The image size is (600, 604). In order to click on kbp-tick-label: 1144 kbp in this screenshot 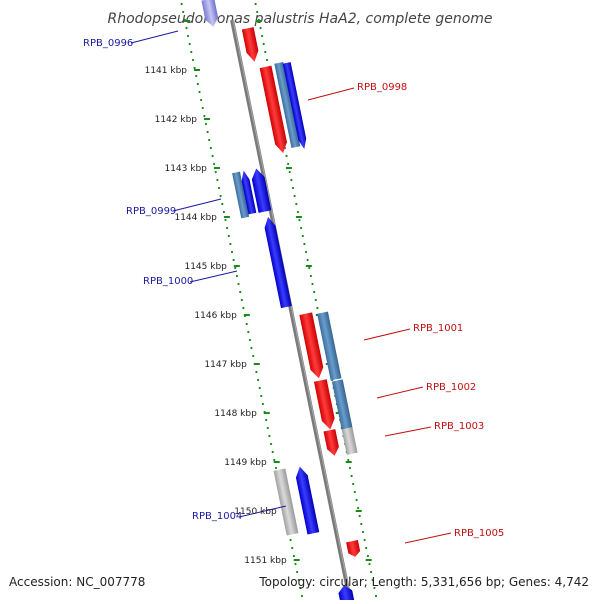, I will do `click(195, 218)`.